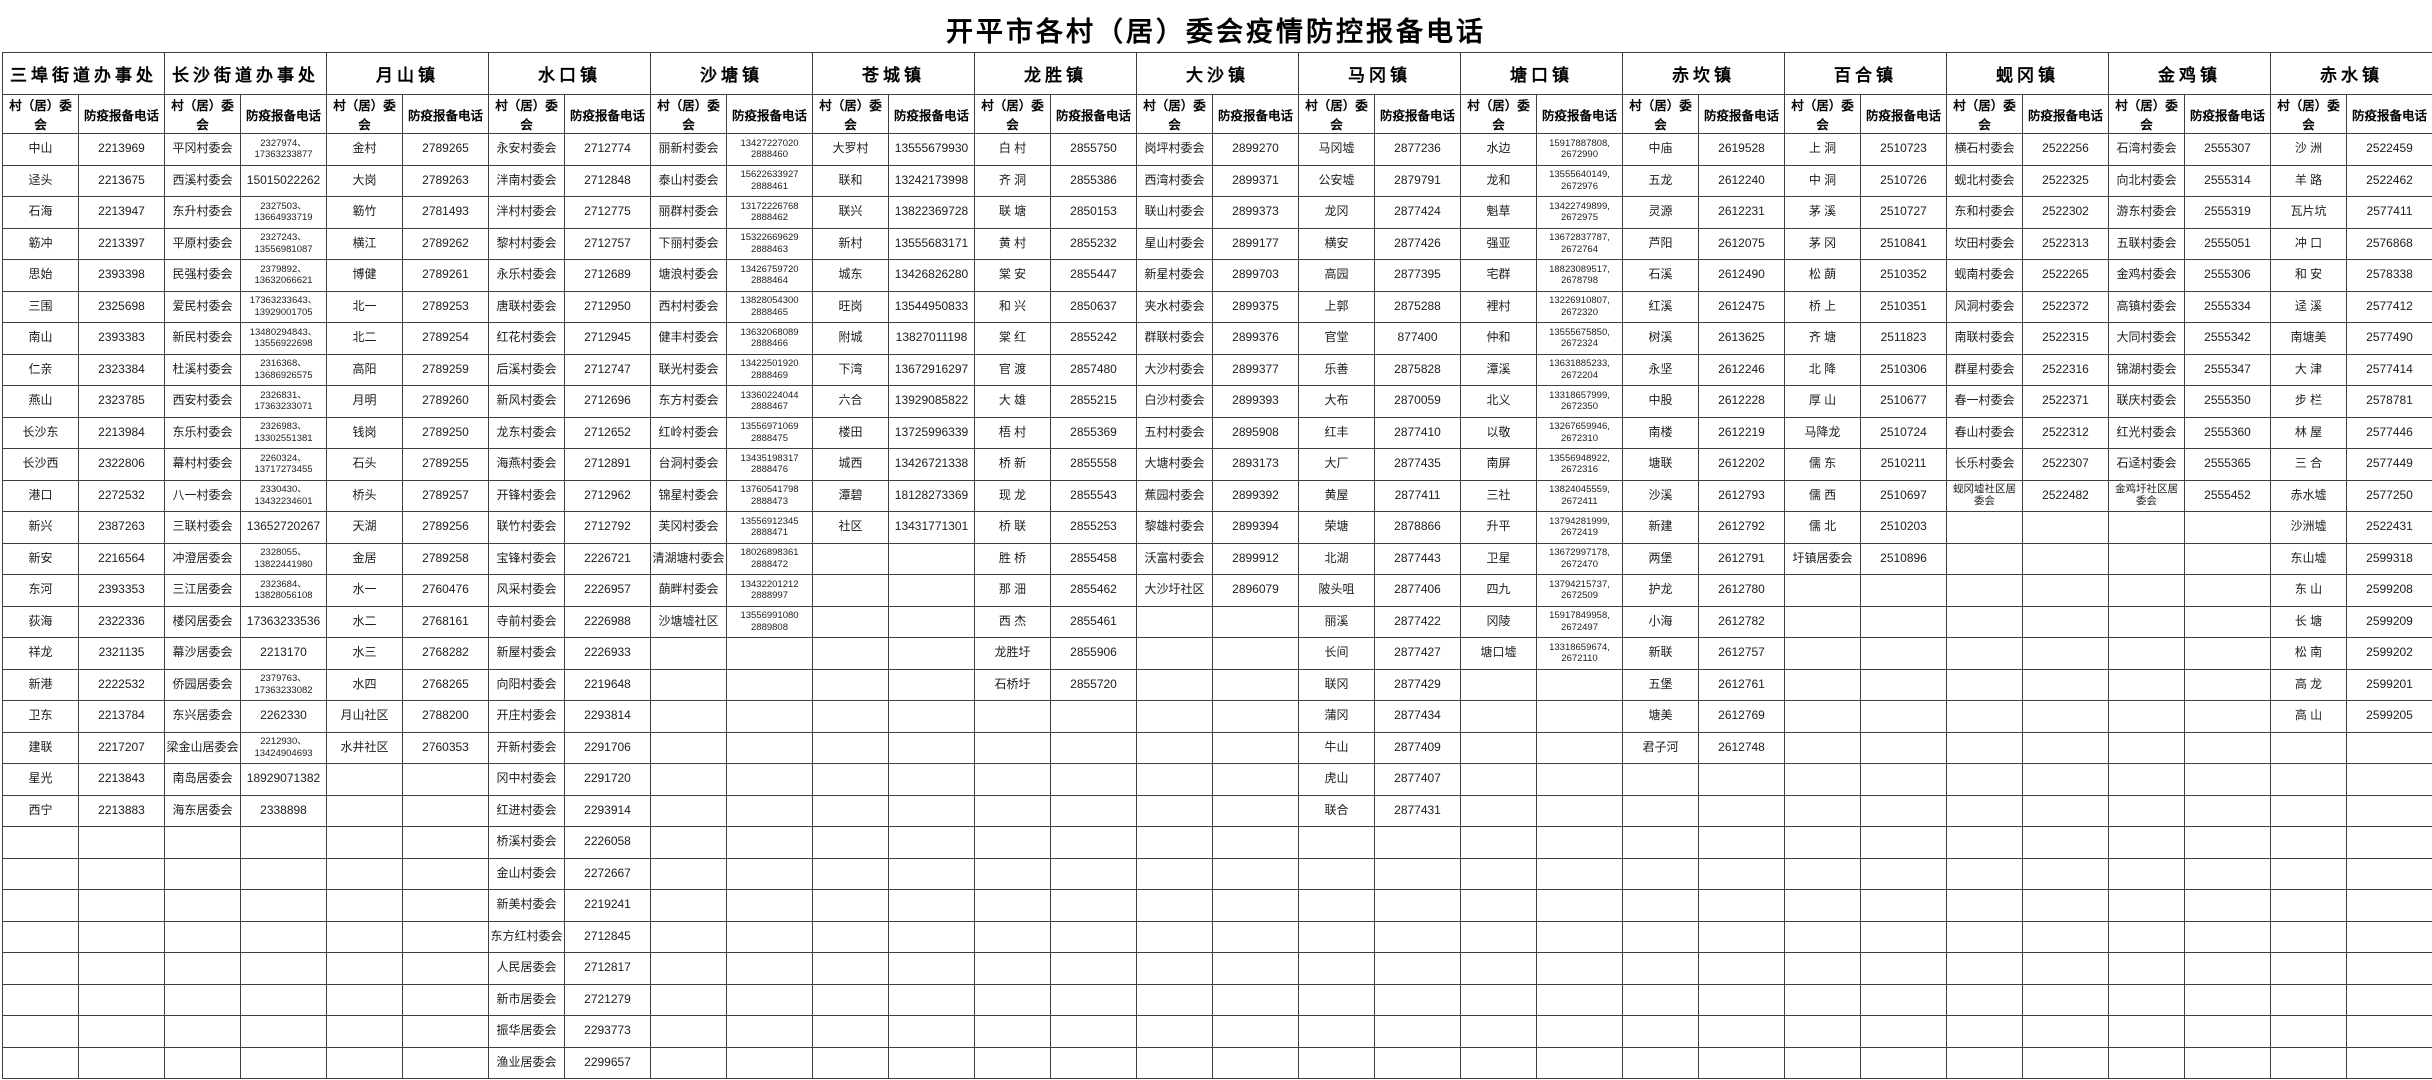 The width and height of the screenshot is (2432, 1080). Describe the element at coordinates (1498, 180) in the screenshot. I see `village-cell: 龙和` at that location.